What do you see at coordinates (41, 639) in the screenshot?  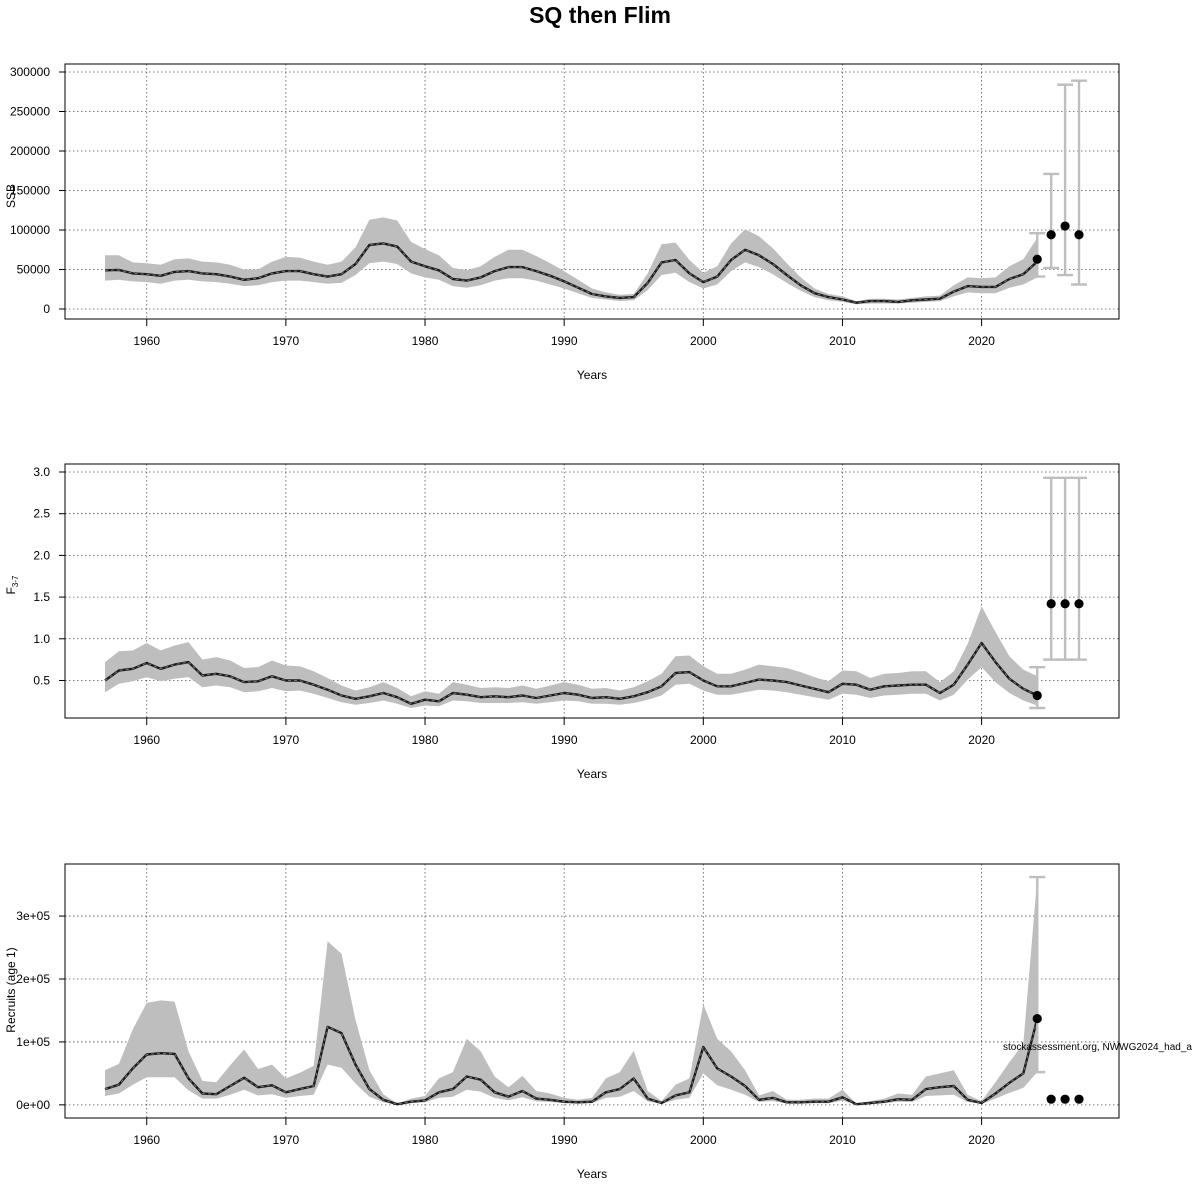 I see `y-tick-label: 1.0` at bounding box center [41, 639].